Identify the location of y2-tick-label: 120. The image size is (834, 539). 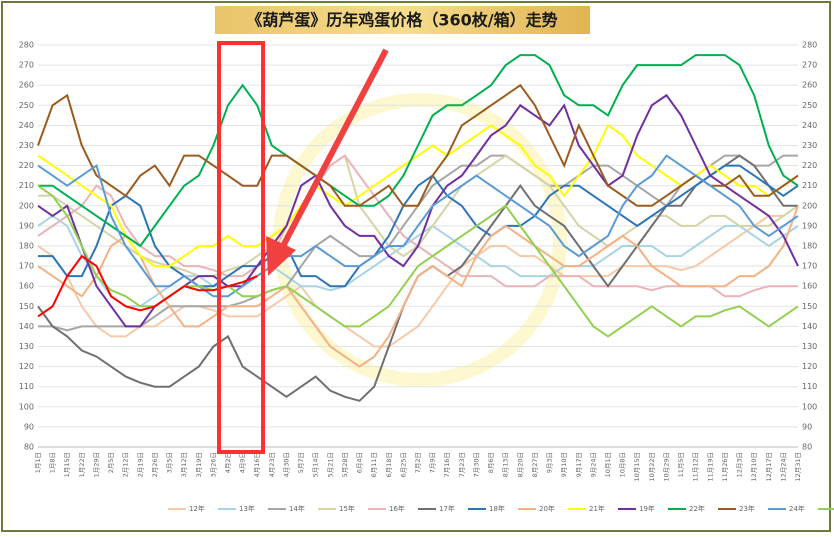
(809, 366).